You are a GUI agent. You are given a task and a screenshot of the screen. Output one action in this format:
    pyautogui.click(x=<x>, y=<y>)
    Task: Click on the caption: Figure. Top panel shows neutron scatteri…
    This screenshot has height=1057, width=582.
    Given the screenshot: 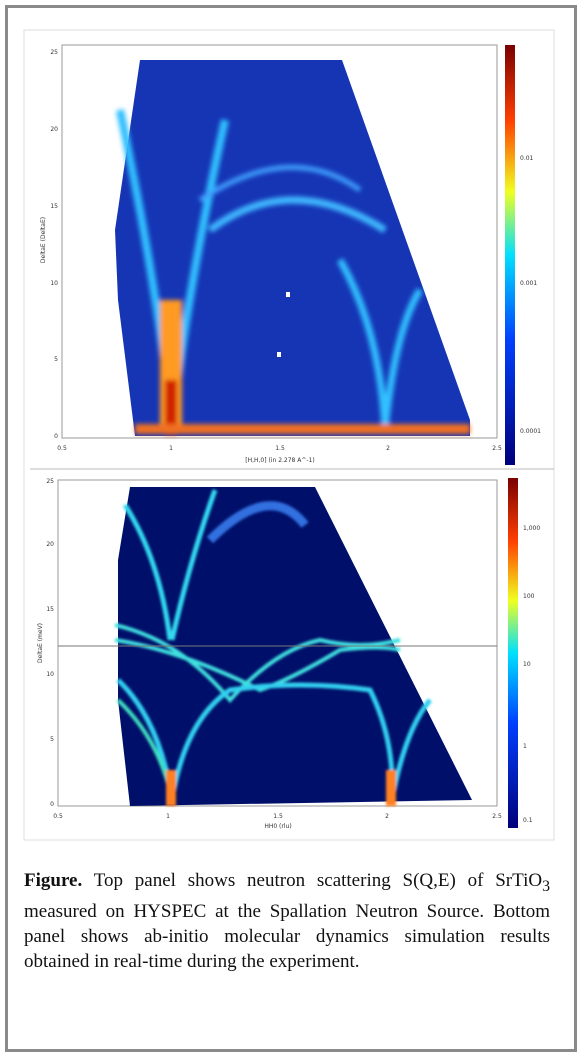 What is the action you would take?
    pyautogui.click(x=287, y=921)
    